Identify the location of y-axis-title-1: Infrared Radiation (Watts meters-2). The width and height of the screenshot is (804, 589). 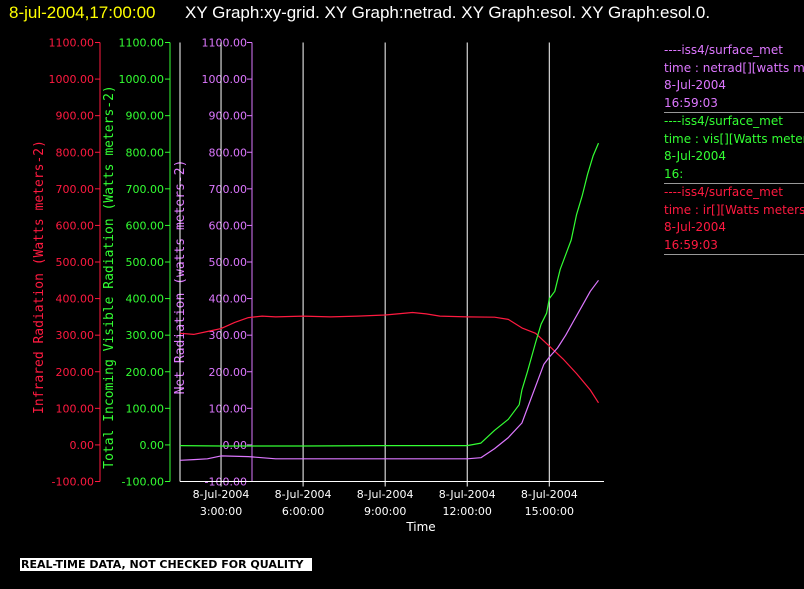
(39, 277).